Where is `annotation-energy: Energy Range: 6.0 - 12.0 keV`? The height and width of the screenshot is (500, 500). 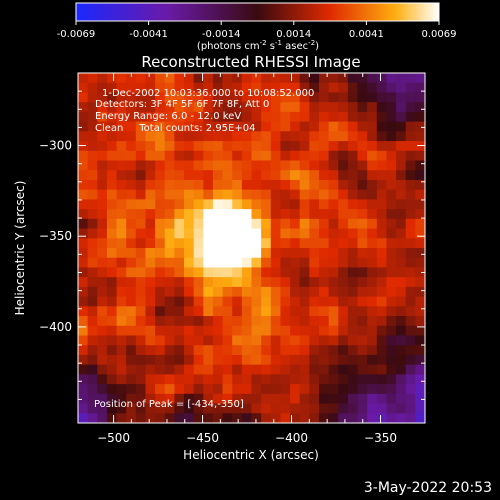
annotation-energy: Energy Range: 6.0 - 12.0 keV is located at coordinates (168, 116).